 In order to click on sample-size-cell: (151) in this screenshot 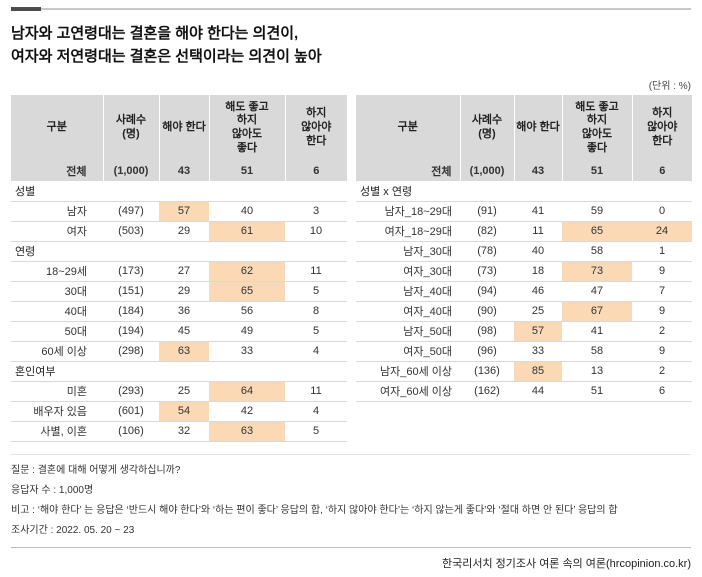, I will do `click(131, 291)`.